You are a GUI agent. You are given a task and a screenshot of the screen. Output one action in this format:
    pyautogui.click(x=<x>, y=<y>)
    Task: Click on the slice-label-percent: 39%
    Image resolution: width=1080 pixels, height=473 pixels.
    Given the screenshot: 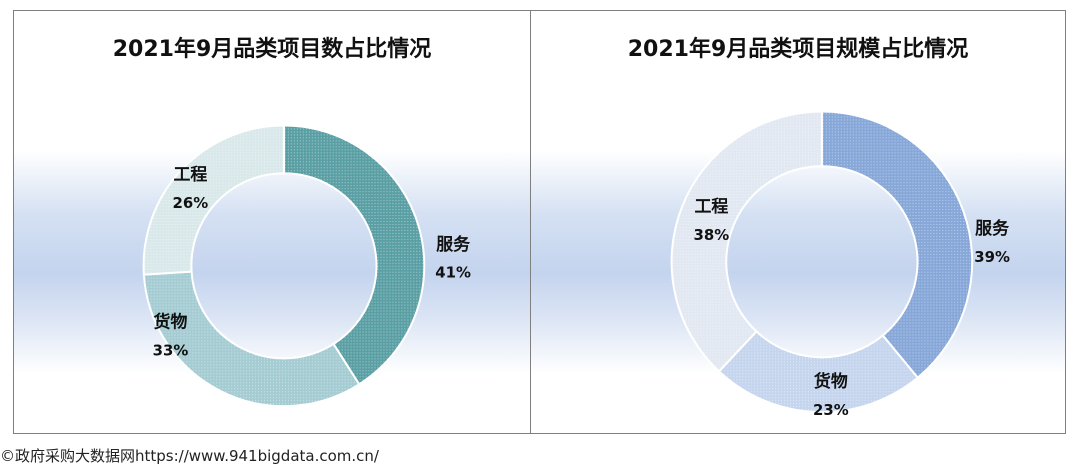 What is the action you would take?
    pyautogui.click(x=992, y=257)
    